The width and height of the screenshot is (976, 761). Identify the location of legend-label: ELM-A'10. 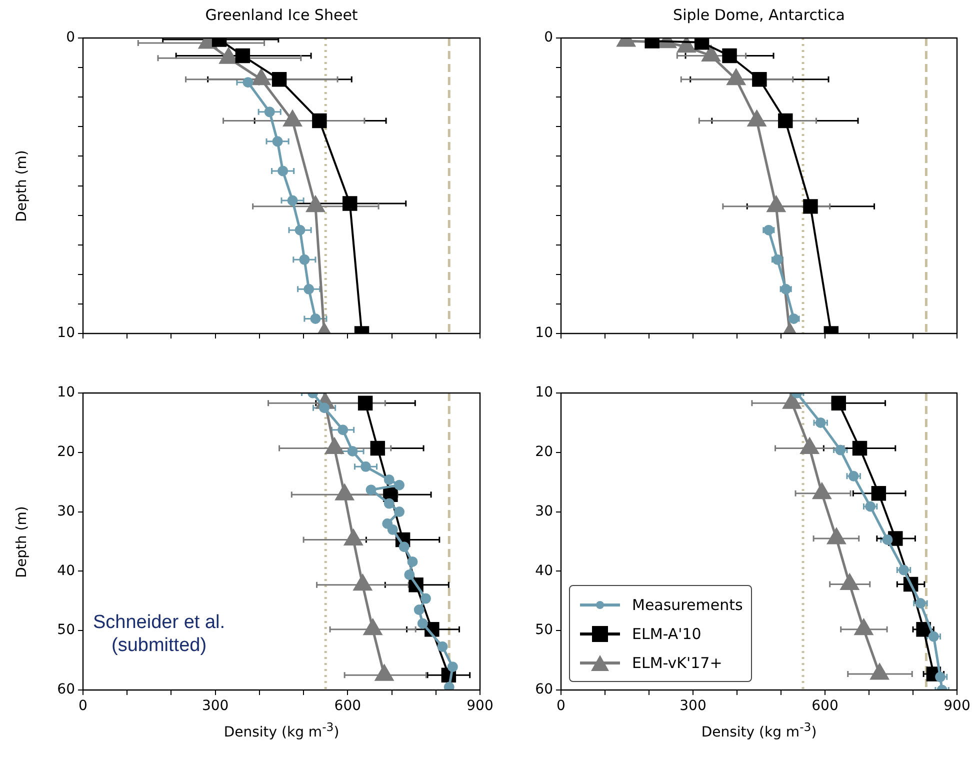
(667, 633).